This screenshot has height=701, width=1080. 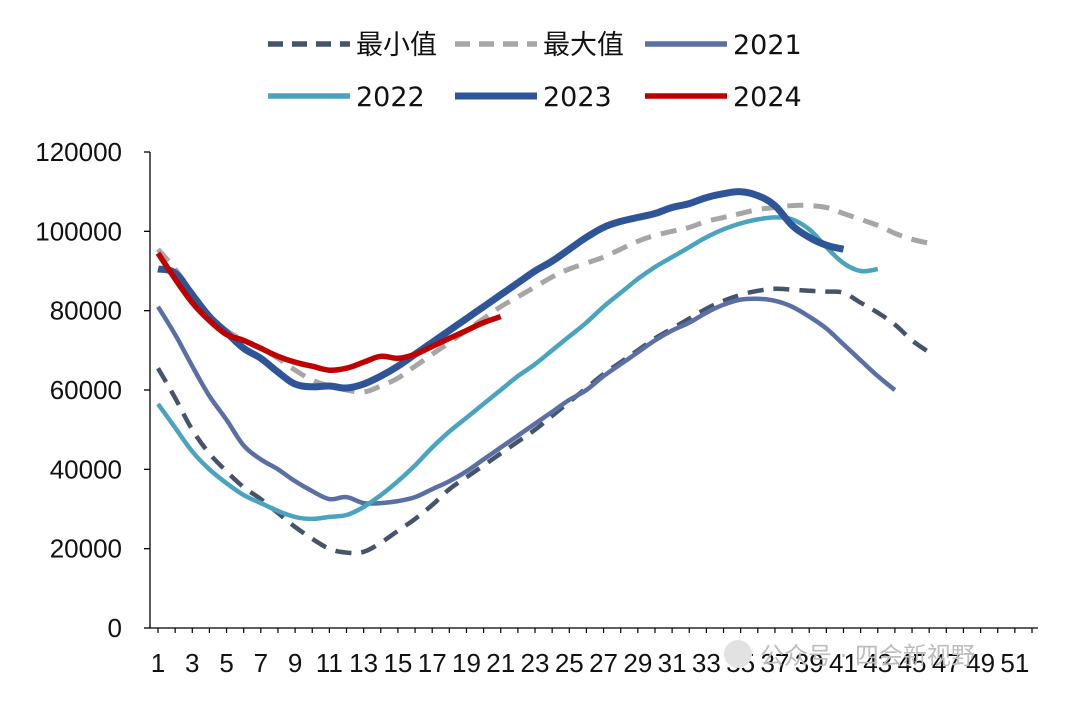 What do you see at coordinates (603, 663) in the screenshot?
I see `x-tick-label: 27` at bounding box center [603, 663].